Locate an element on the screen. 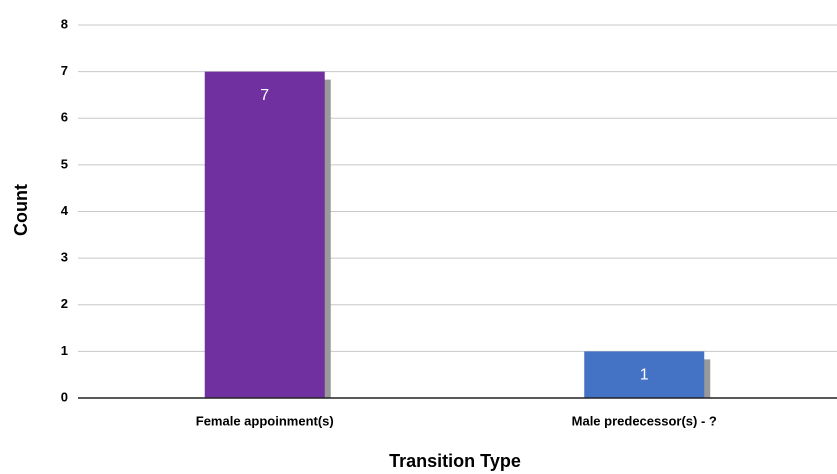 The image size is (837, 474). y-tick-label: 6 is located at coordinates (64, 117).